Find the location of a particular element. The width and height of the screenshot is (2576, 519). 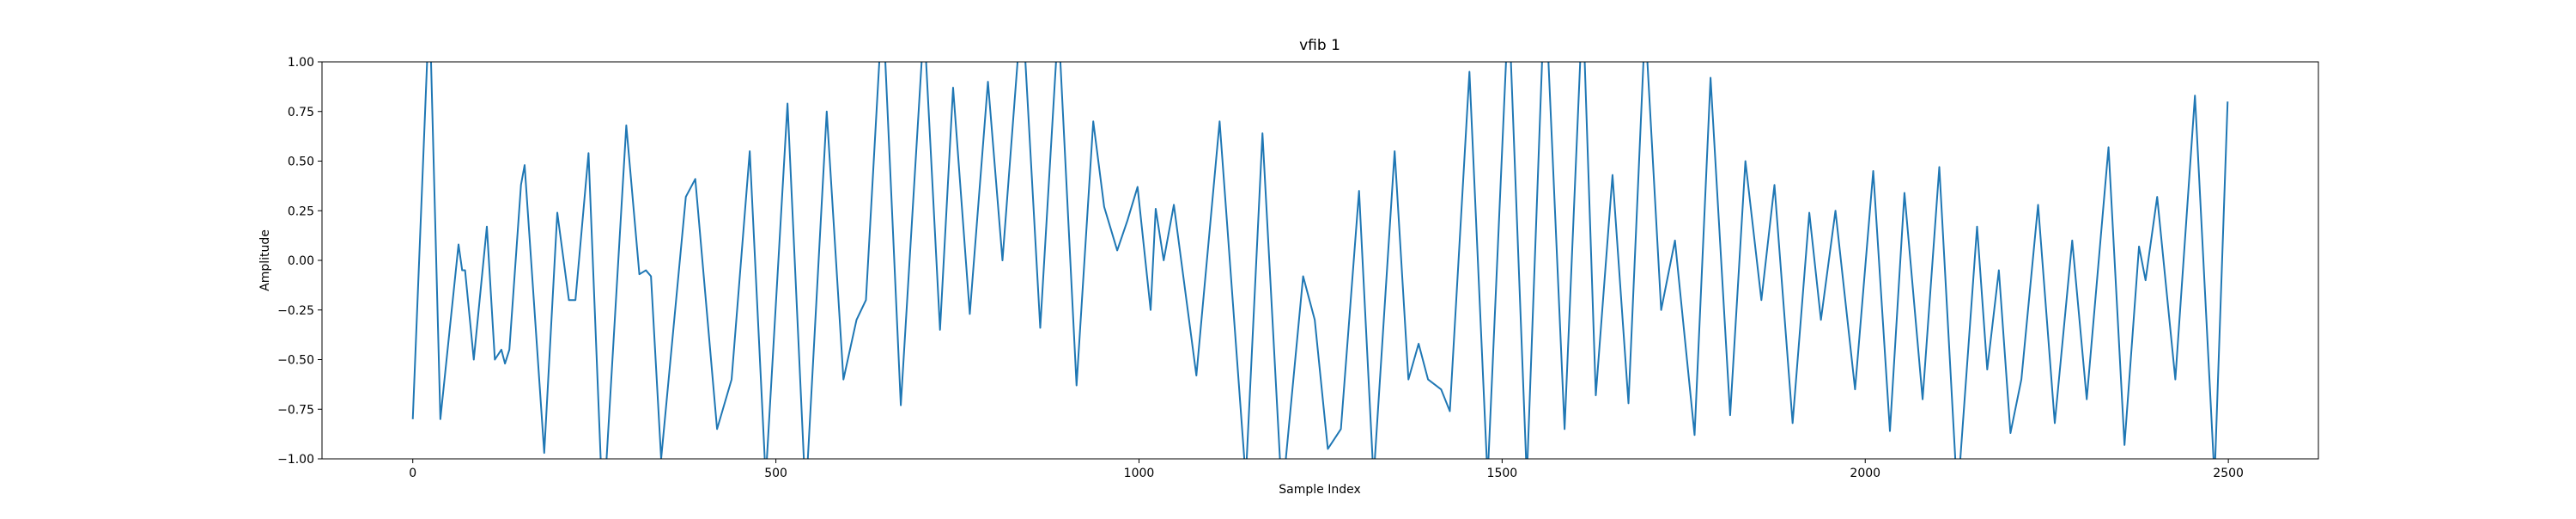

x-tick-label: 1500 is located at coordinates (1502, 473).